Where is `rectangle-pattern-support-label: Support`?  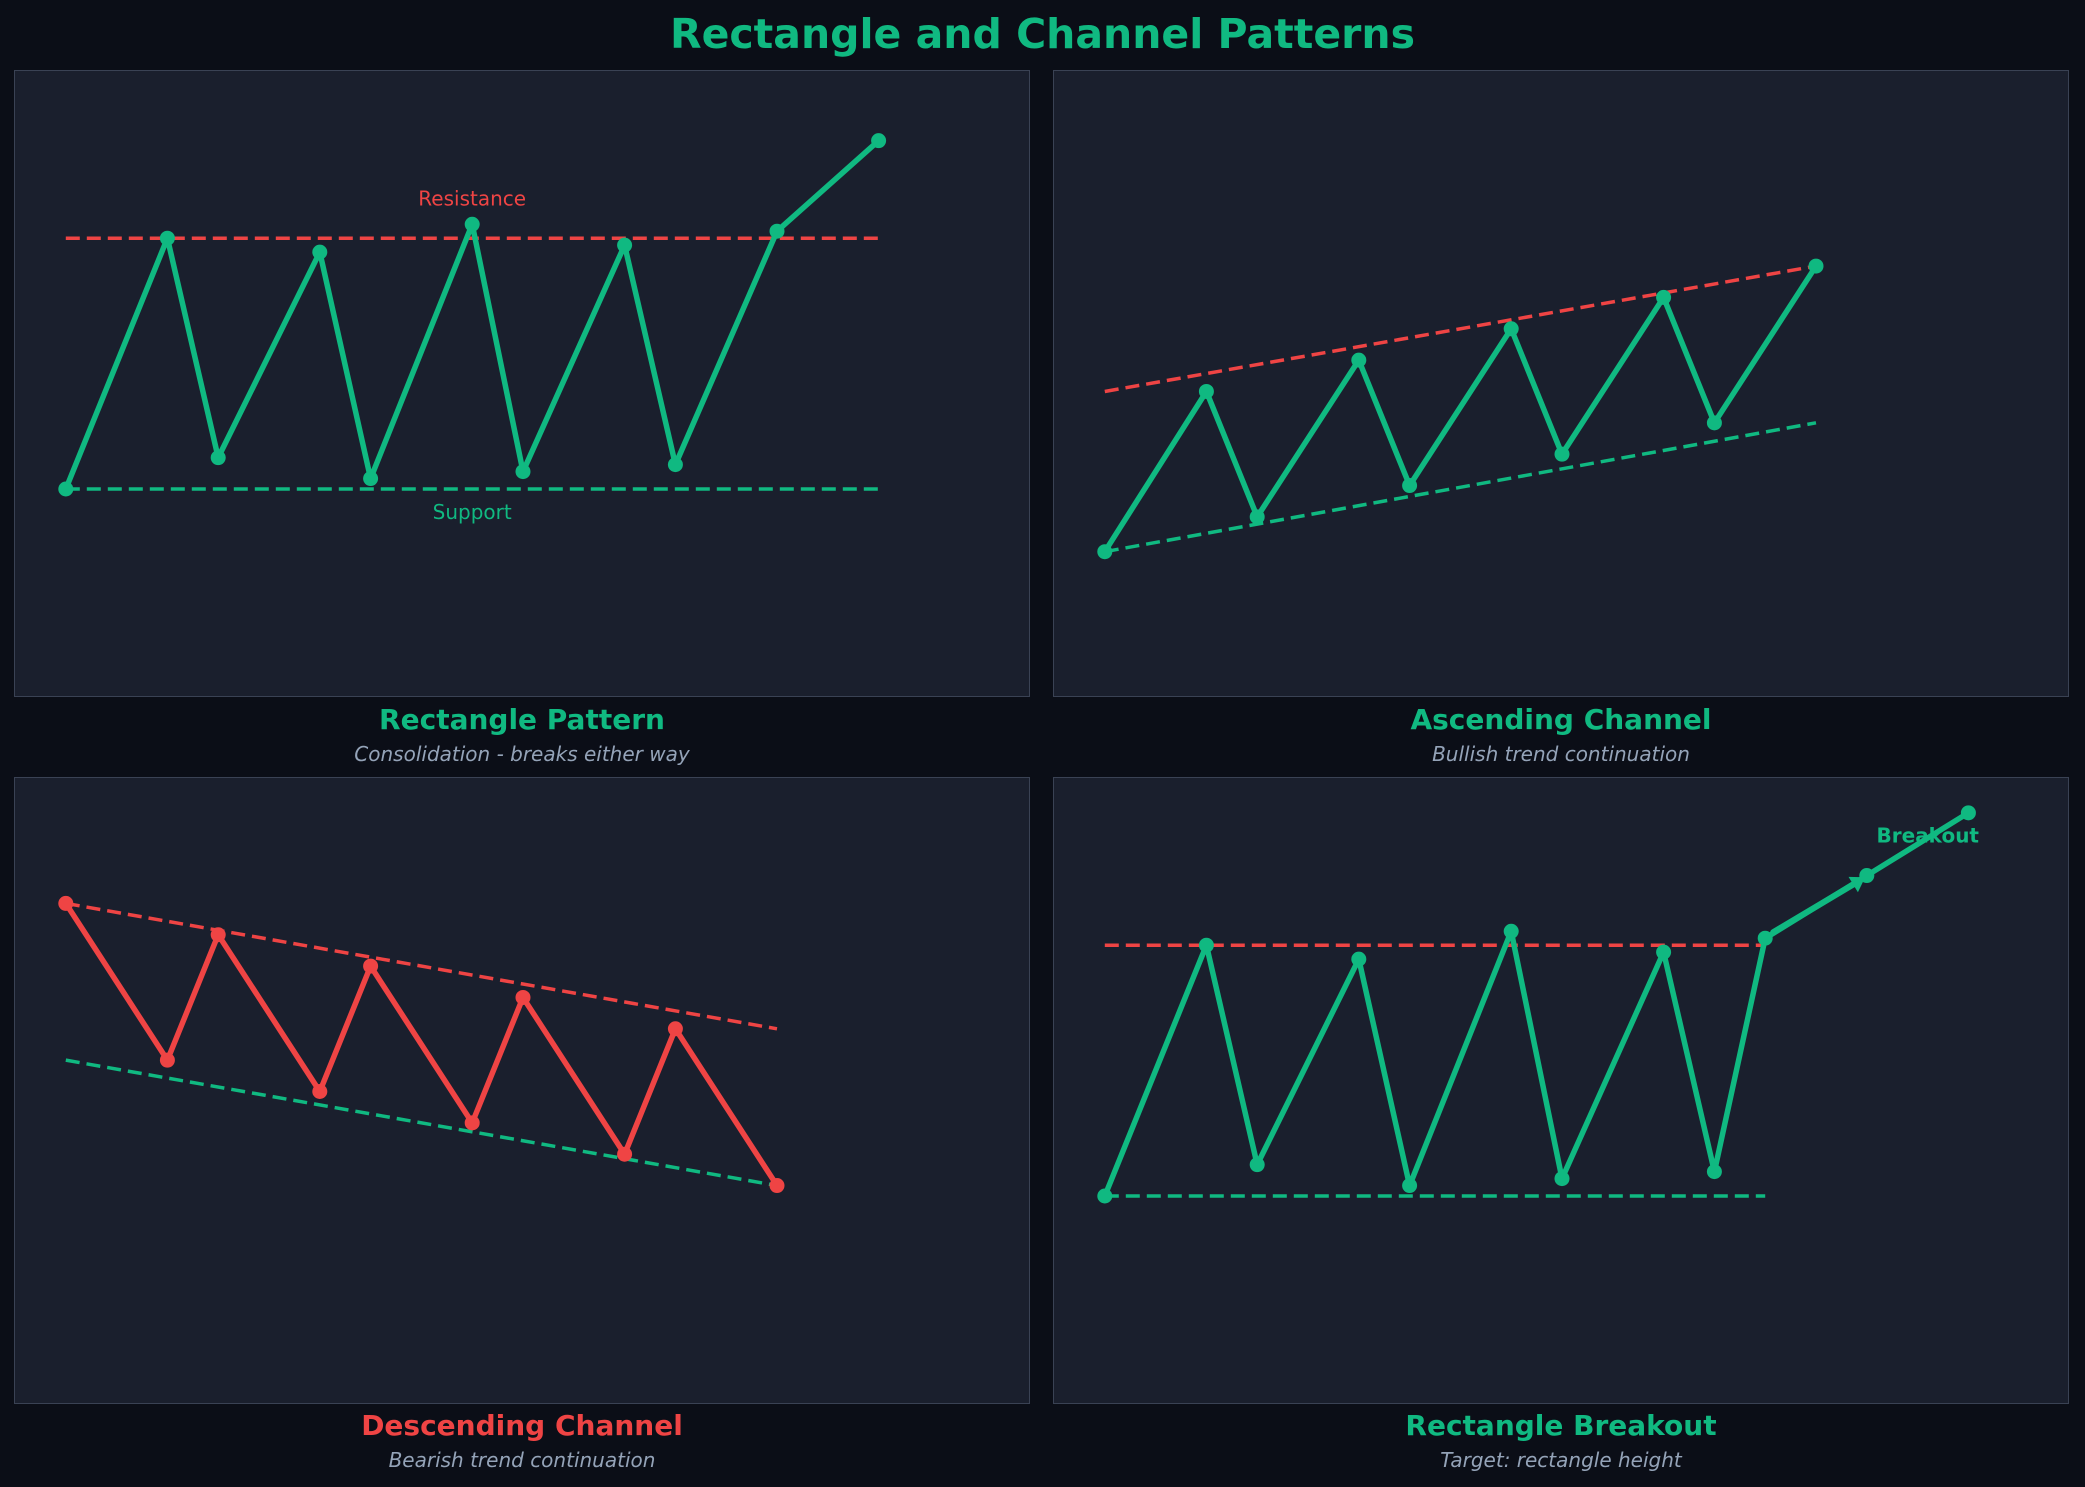 rectangle-pattern-support-label: Support is located at coordinates (472, 512).